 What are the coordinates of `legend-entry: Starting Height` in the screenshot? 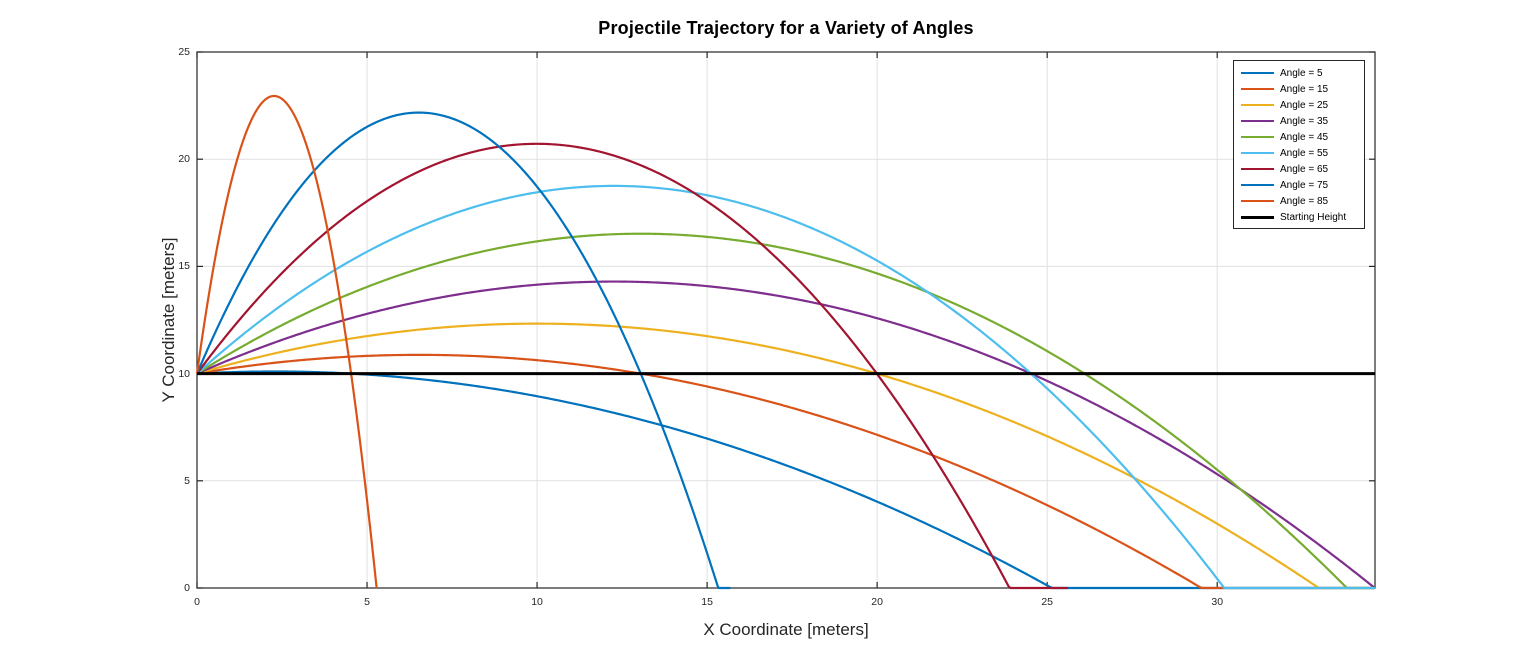 It's located at (1299, 217).